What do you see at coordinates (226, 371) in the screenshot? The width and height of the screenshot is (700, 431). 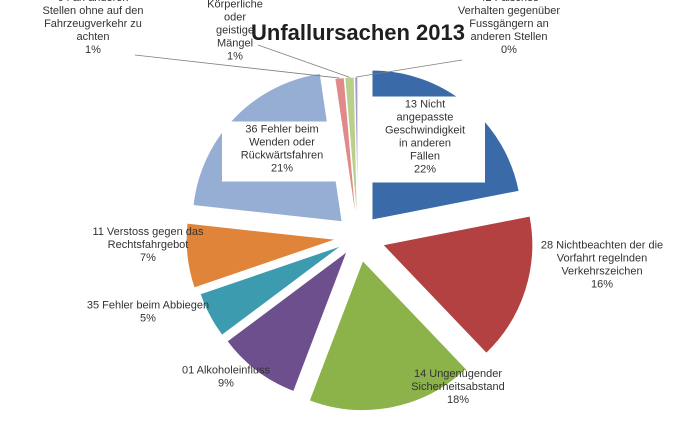 I see `slice-label-line: 01 Alkoholeinfluss` at bounding box center [226, 371].